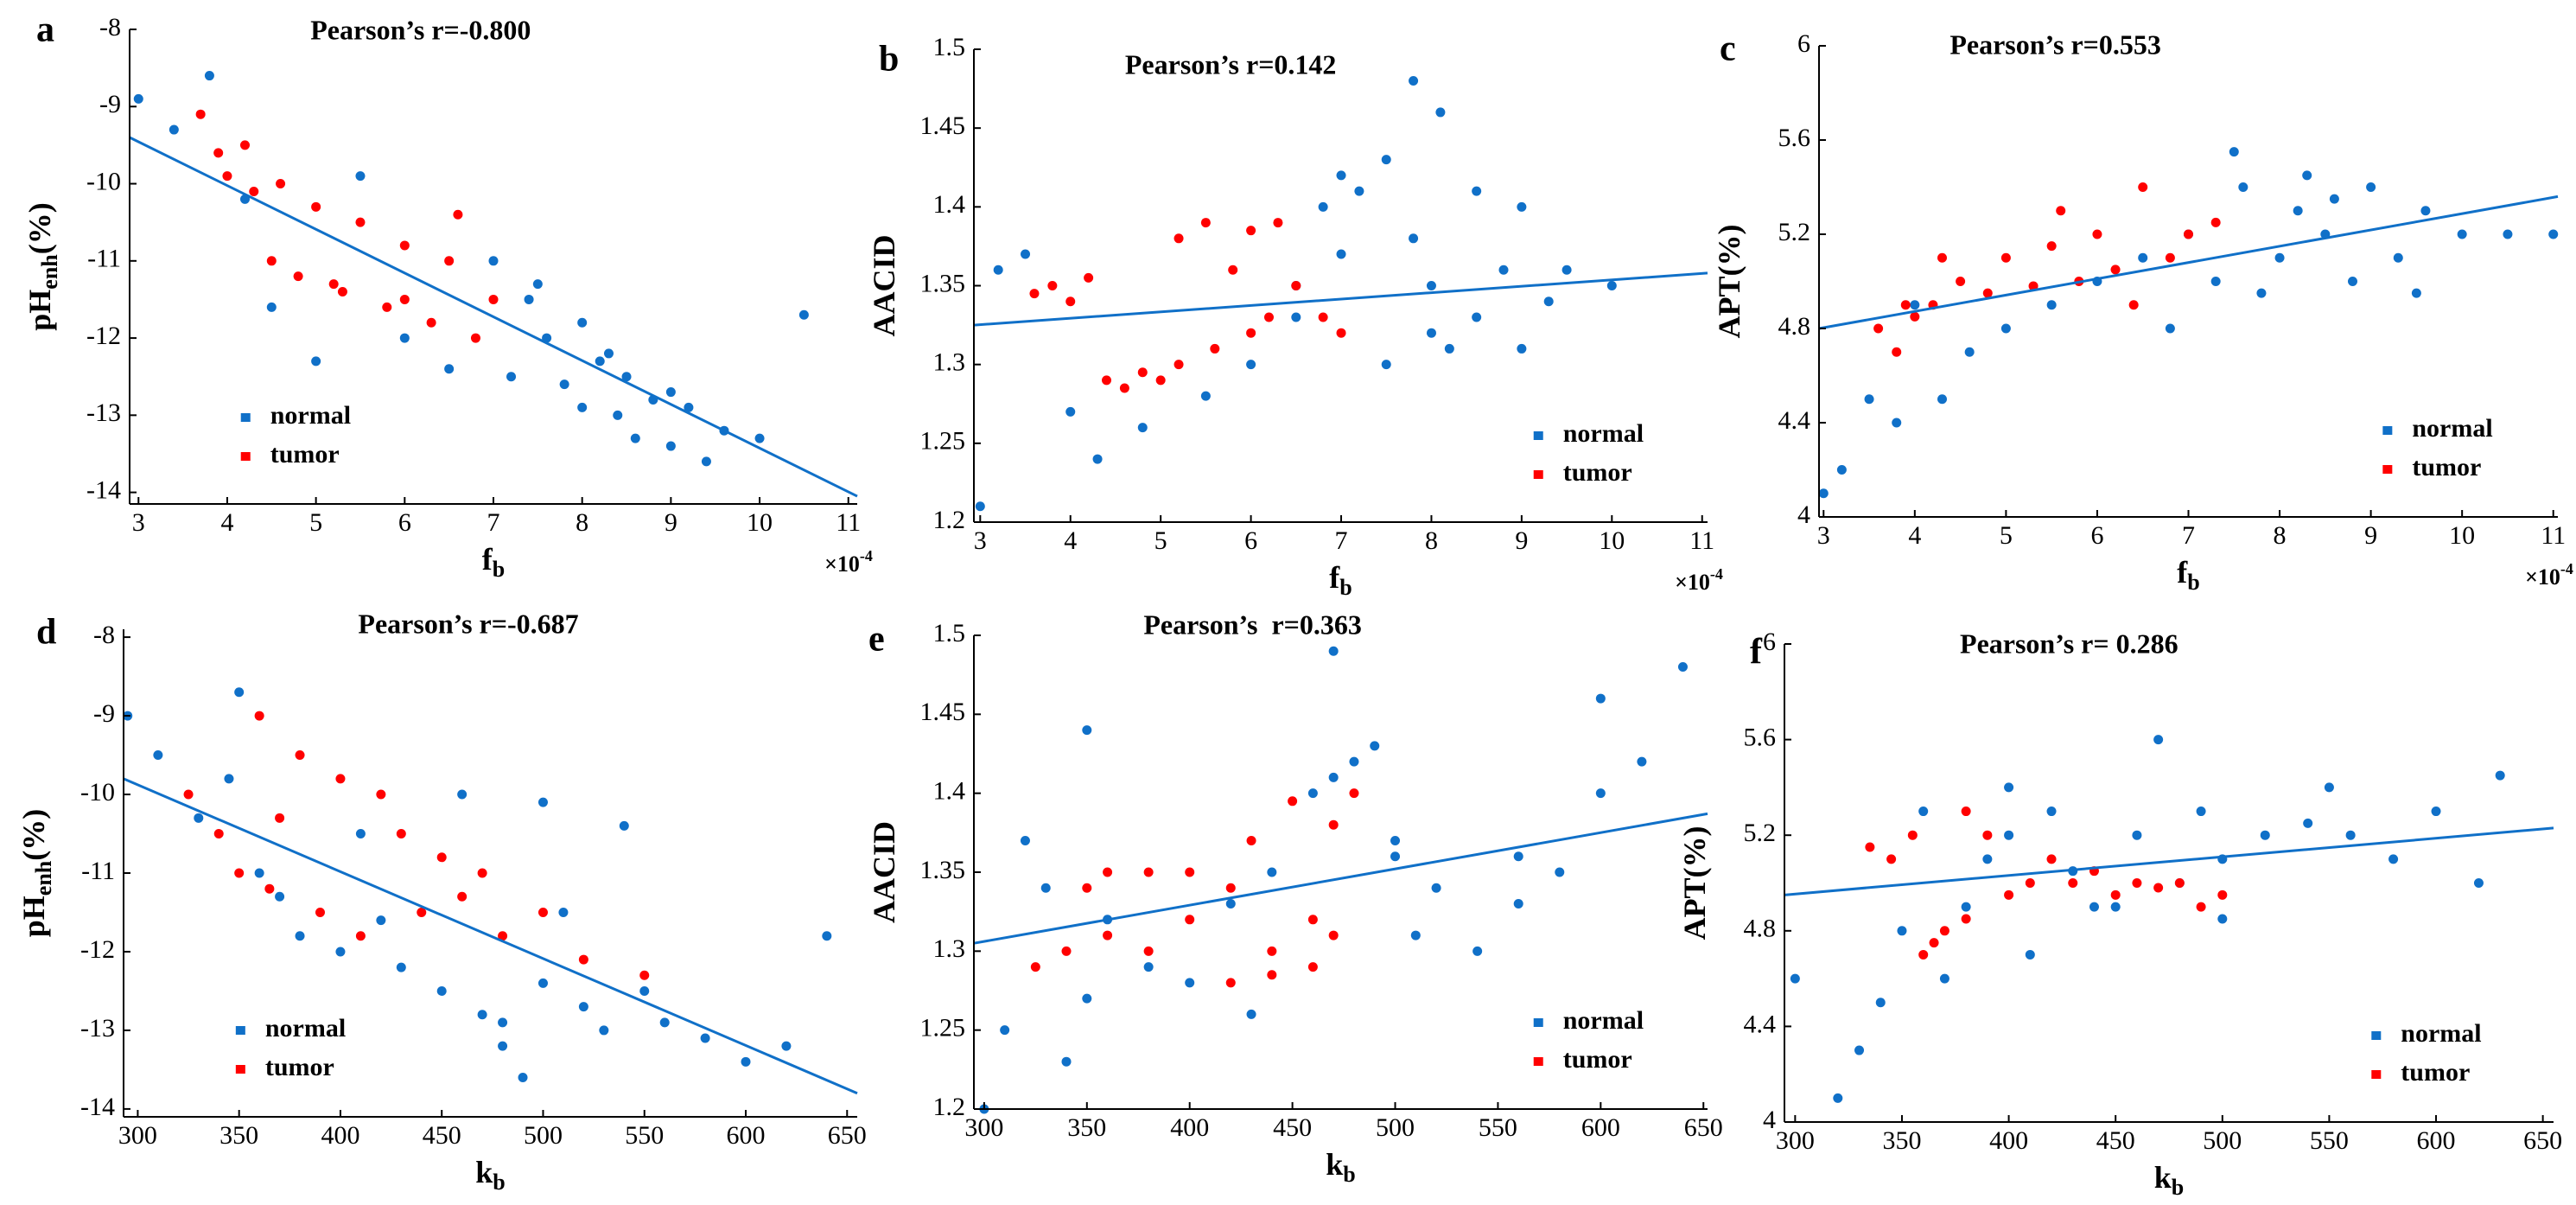 The height and width of the screenshot is (1205, 2576). What do you see at coordinates (49, 272) in the screenshot?
I see `y-label-part: enh` at bounding box center [49, 272].